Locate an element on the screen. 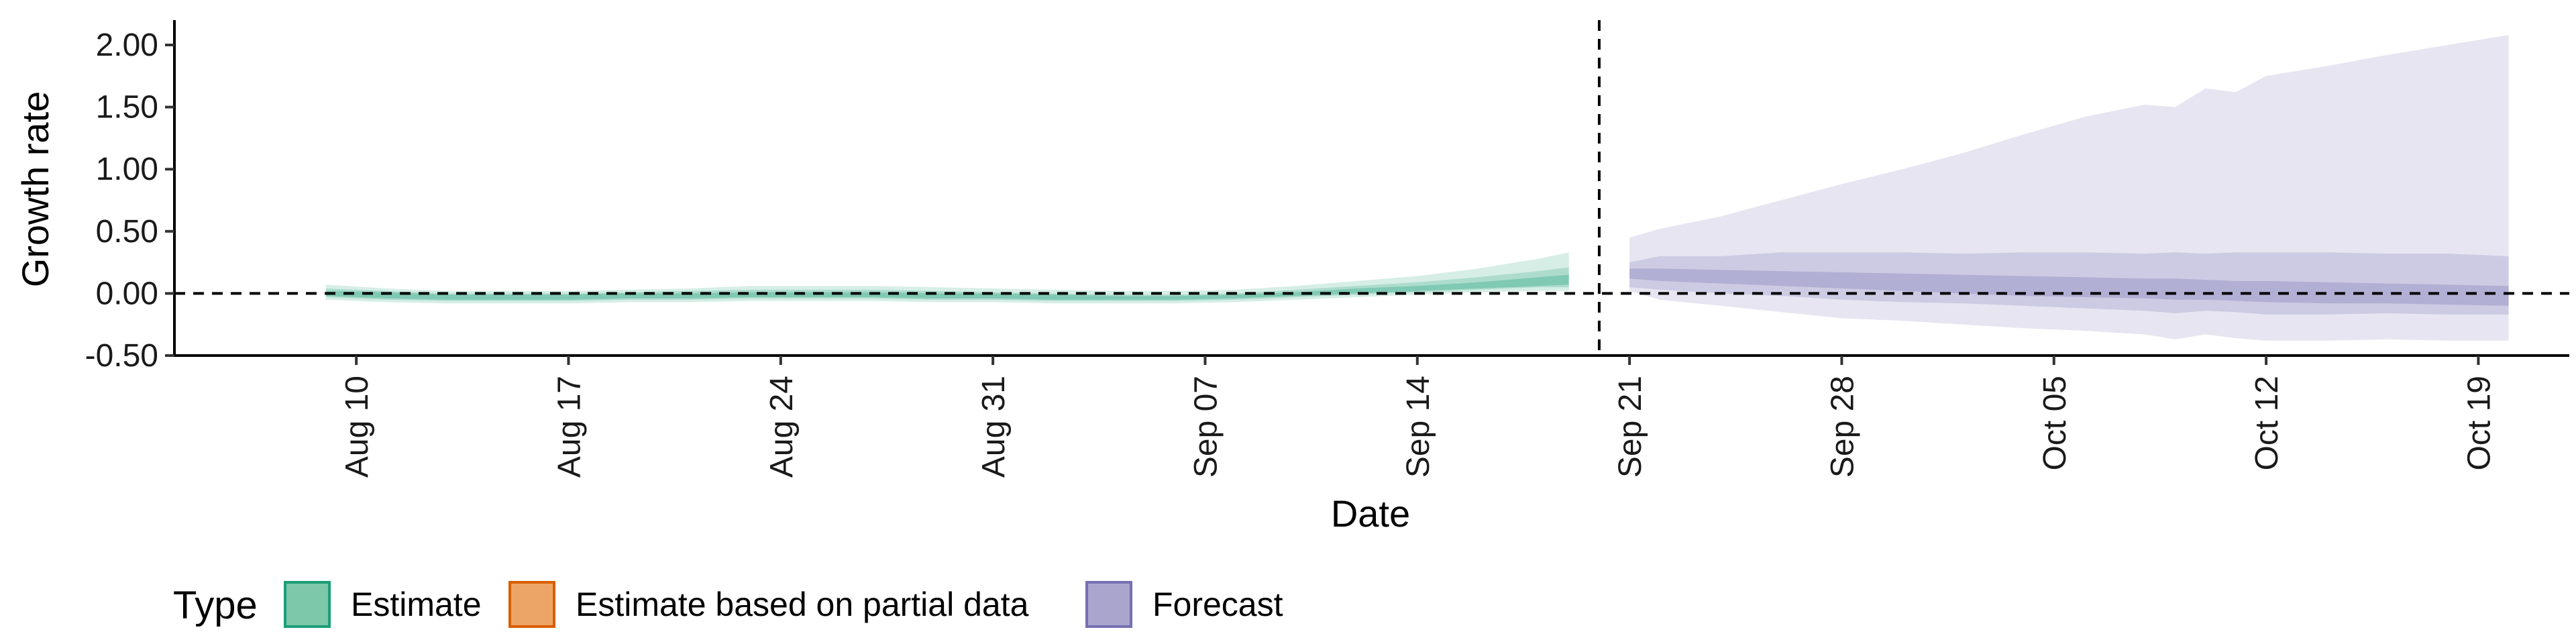  x-tick-label: Sep 28 is located at coordinates (1842, 427).